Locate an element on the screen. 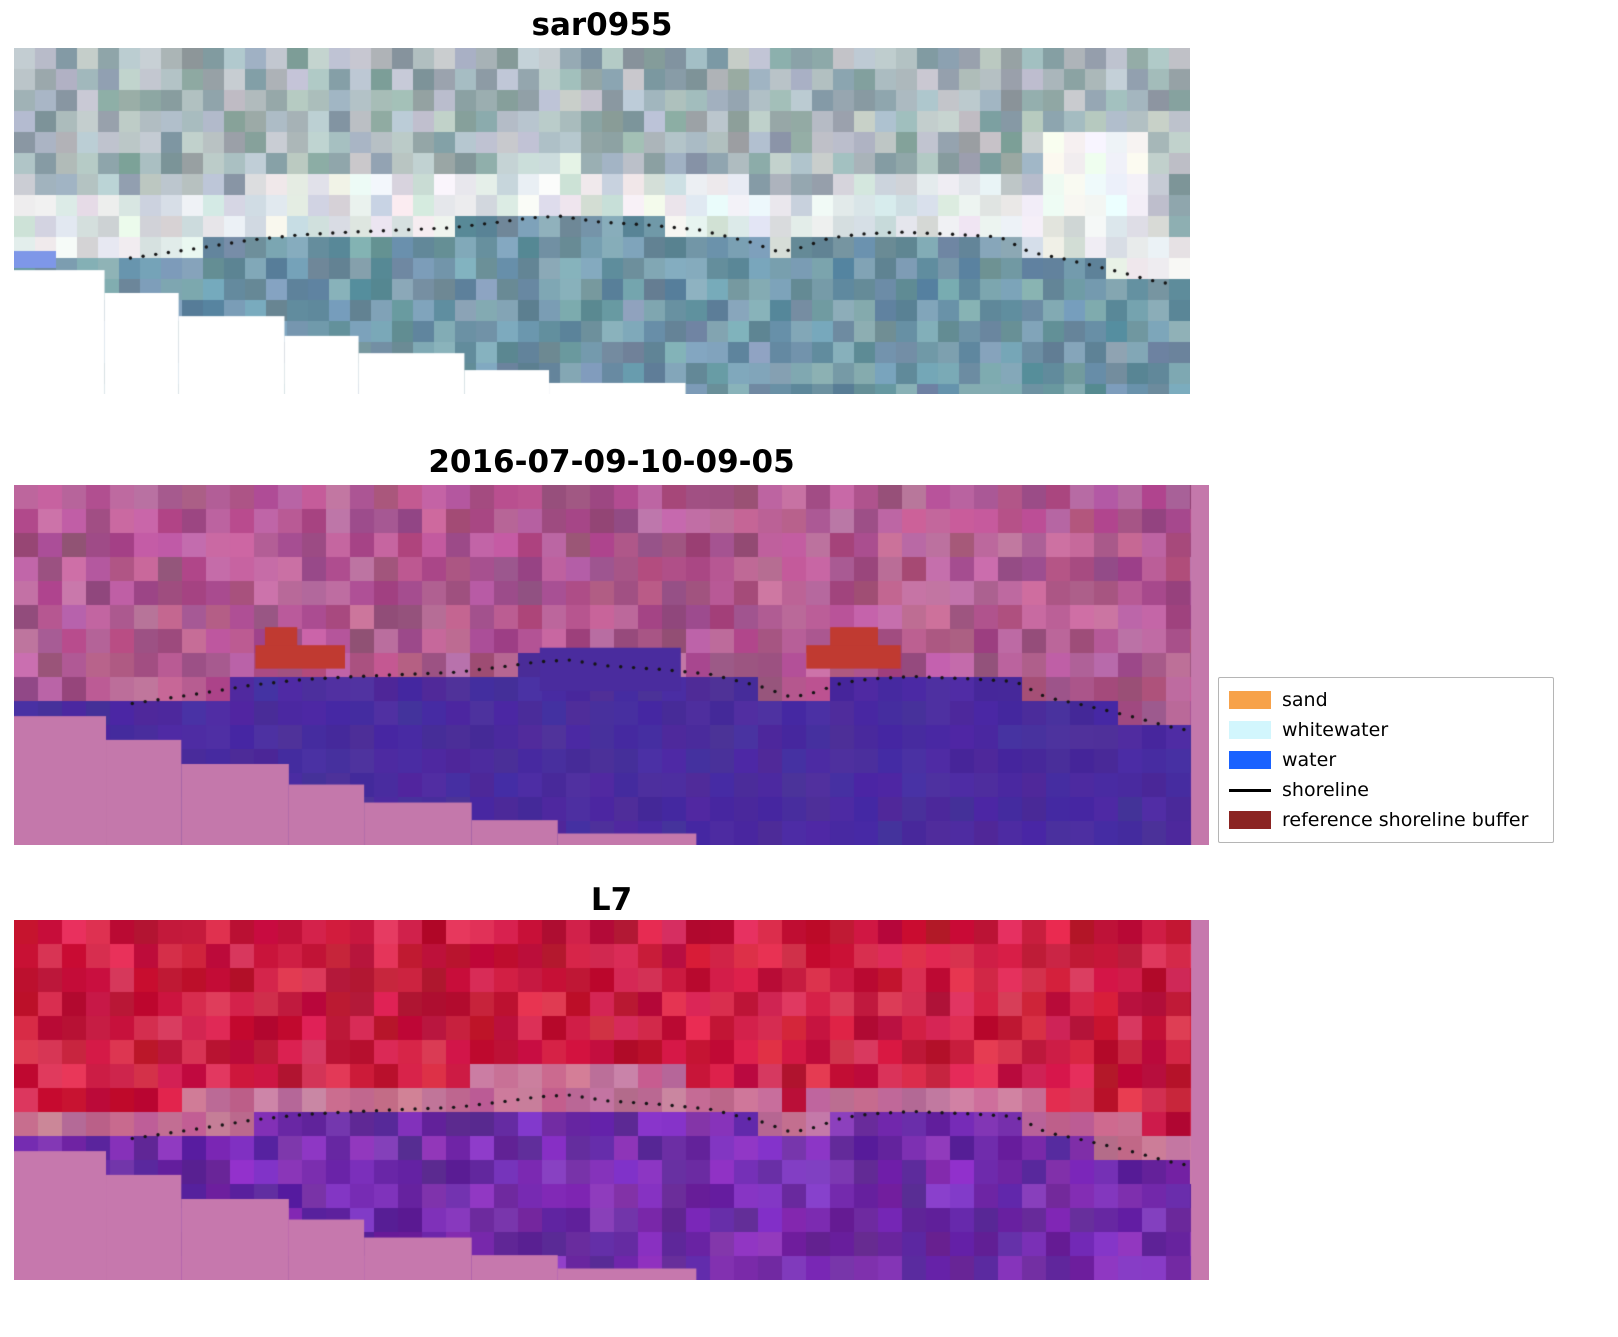 This screenshot has height=1337, width=1618. legend-item-shoreline: shoreline is located at coordinates (1386, 790).